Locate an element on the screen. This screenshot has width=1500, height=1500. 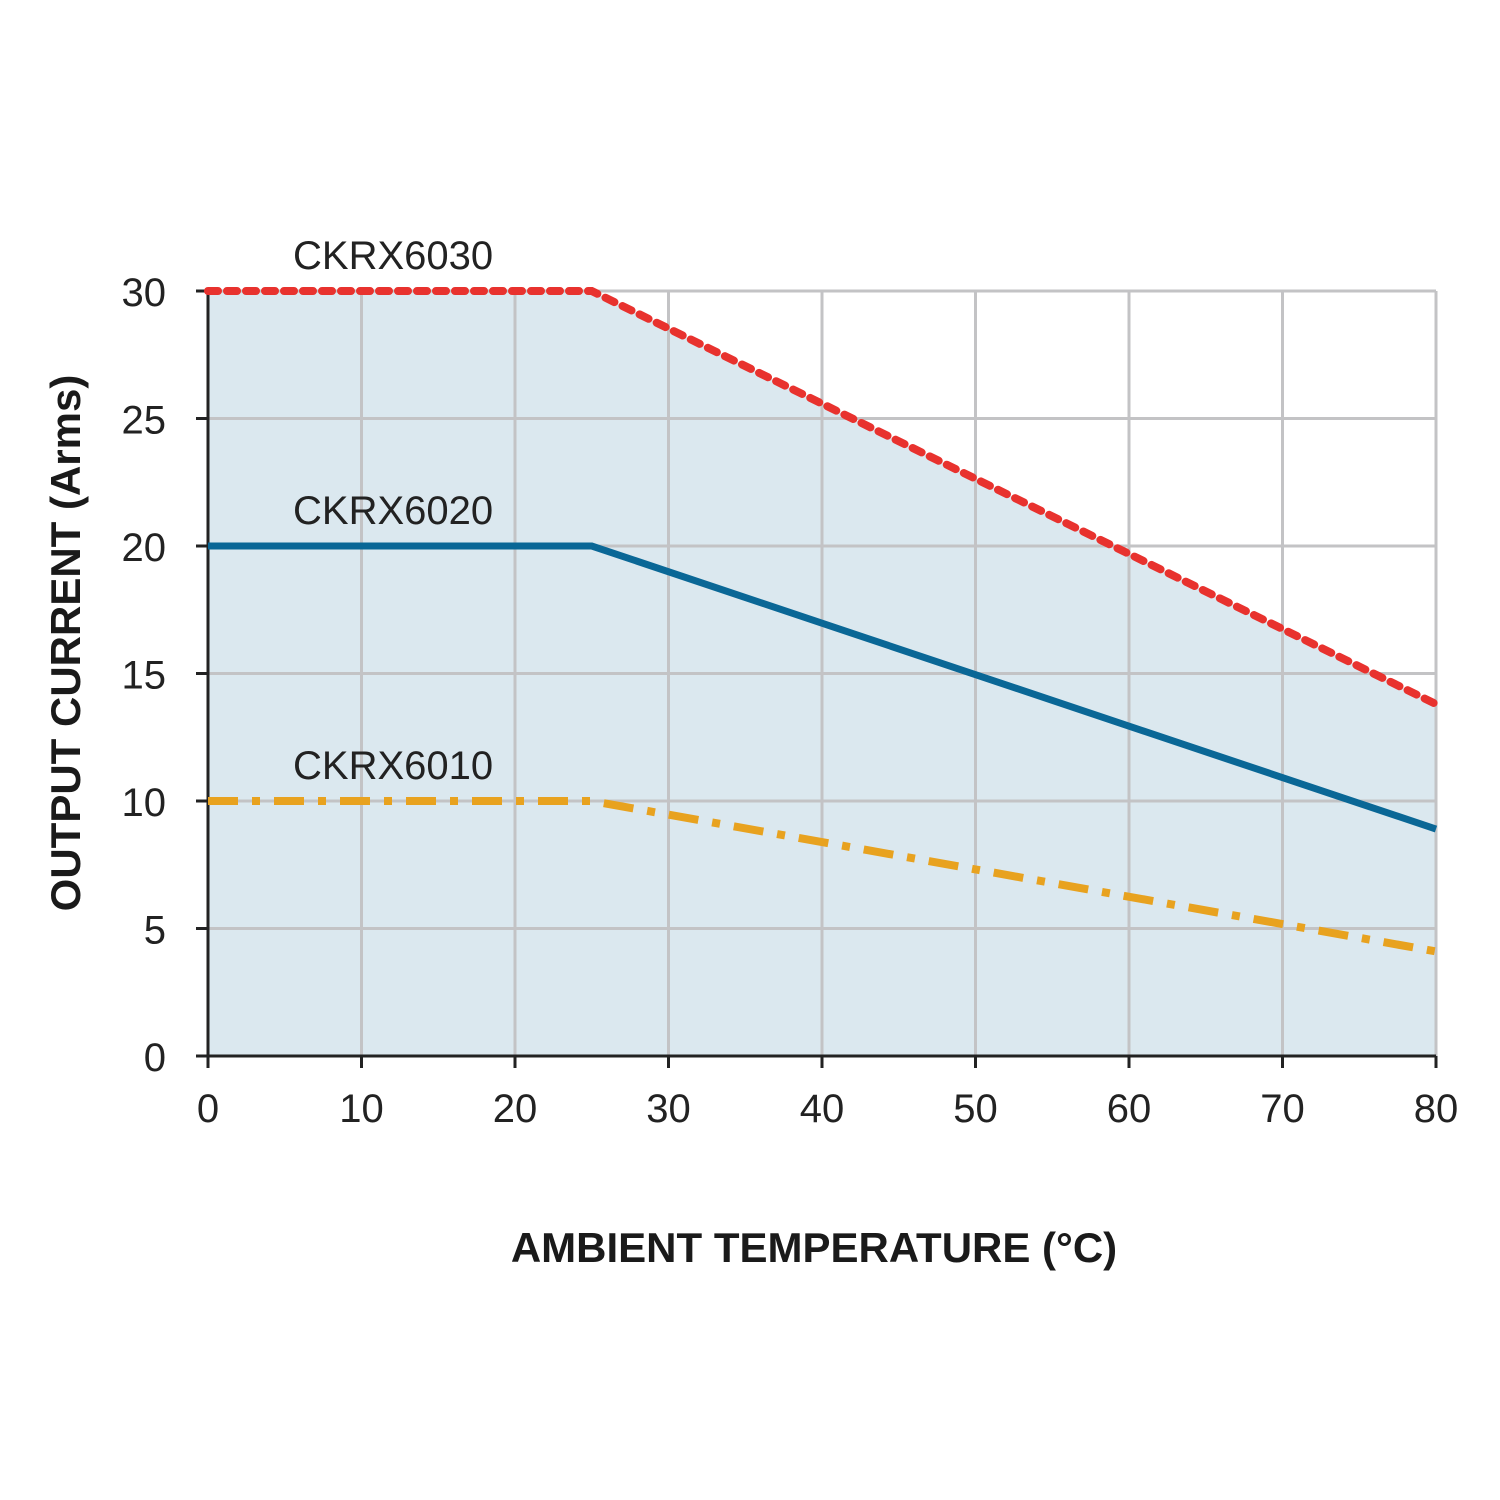
y-axis-title: OUTPUT CURRENT (Arms) is located at coordinates (65, 643).